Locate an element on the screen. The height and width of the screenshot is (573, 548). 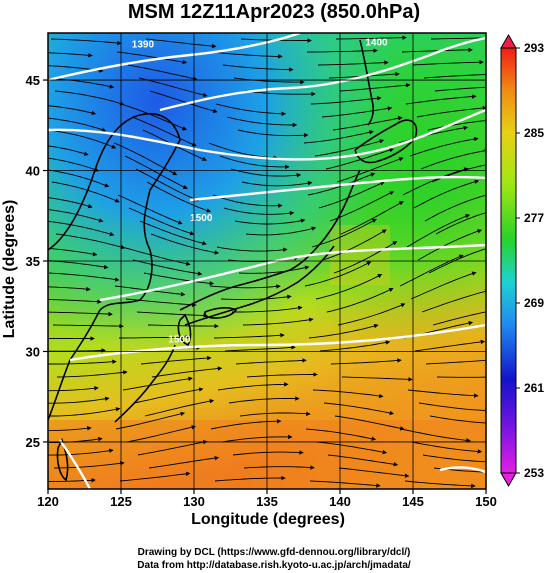
x-axis-ticks: 120 125 130 135 140 145 150 is located at coordinates (267, 499).